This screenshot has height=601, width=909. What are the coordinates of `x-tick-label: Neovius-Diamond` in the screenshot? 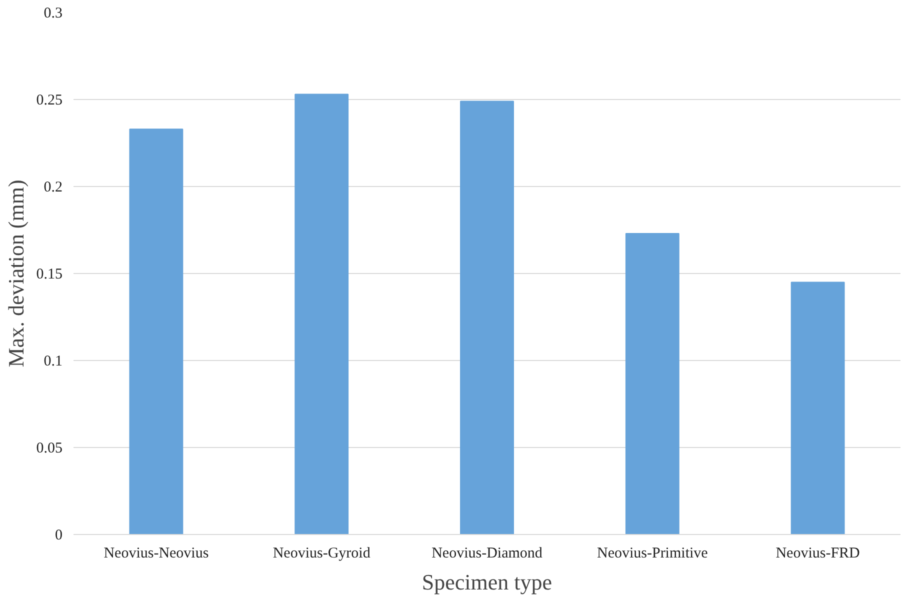 It's located at (487, 554).